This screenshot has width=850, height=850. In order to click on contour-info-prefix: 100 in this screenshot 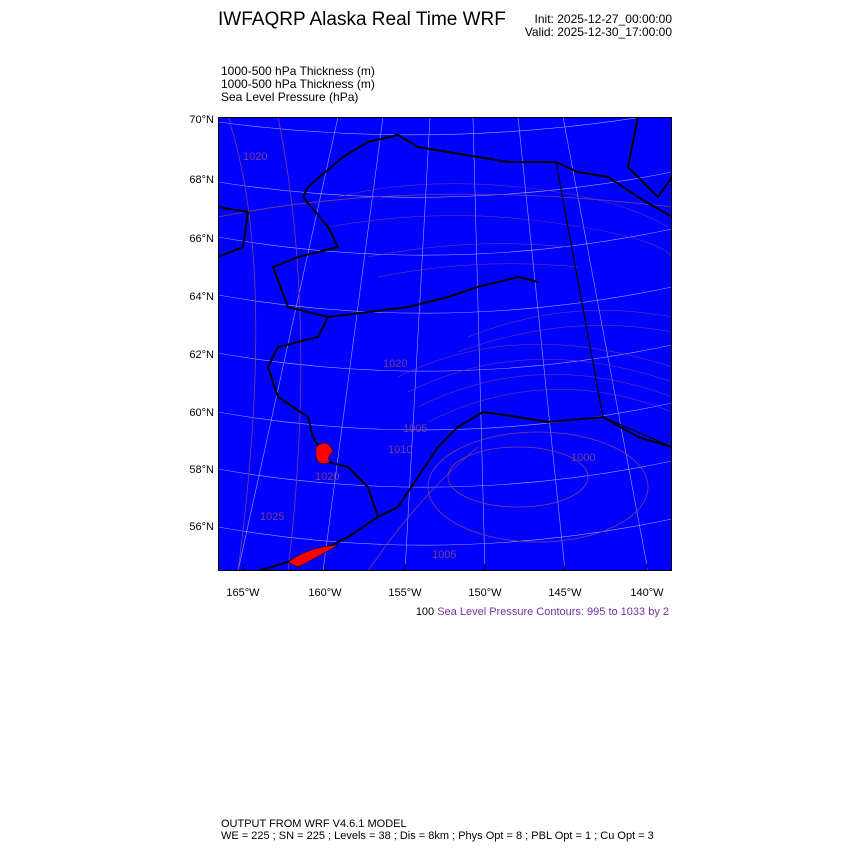, I will do `click(425, 612)`.